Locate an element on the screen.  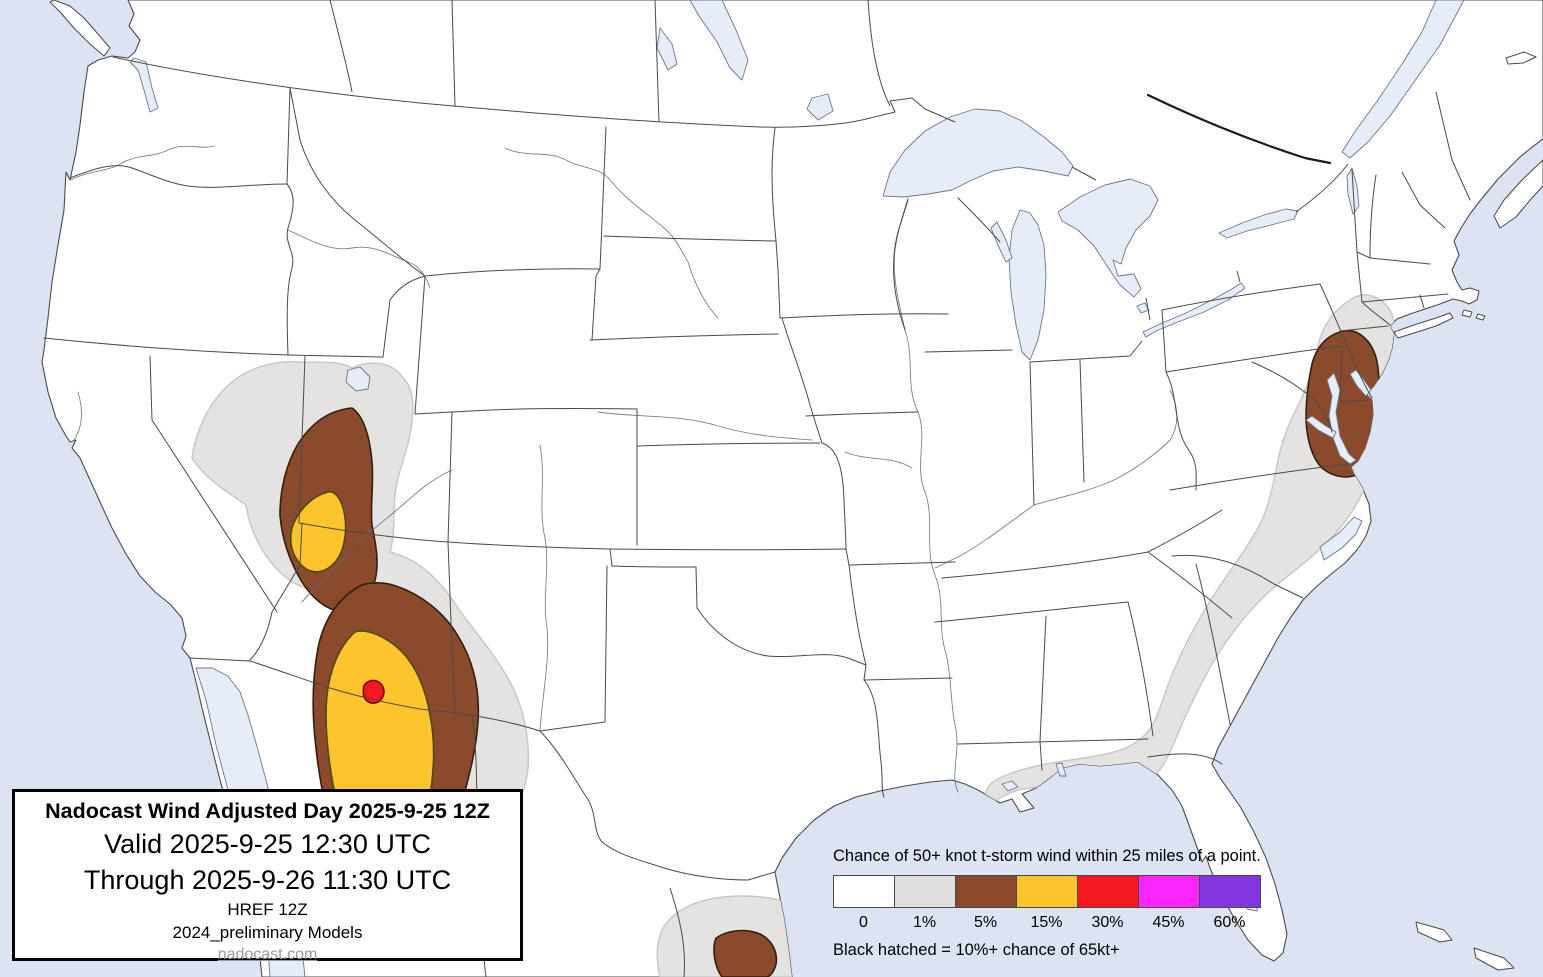
marthas-vineyard is located at coordinates (1467, 313).